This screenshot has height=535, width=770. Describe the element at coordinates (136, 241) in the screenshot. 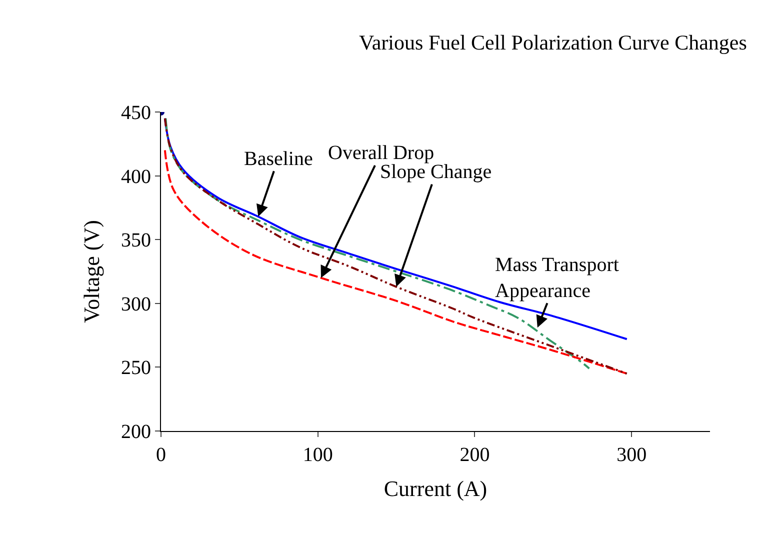

I see `y-tick-label: 350` at that location.